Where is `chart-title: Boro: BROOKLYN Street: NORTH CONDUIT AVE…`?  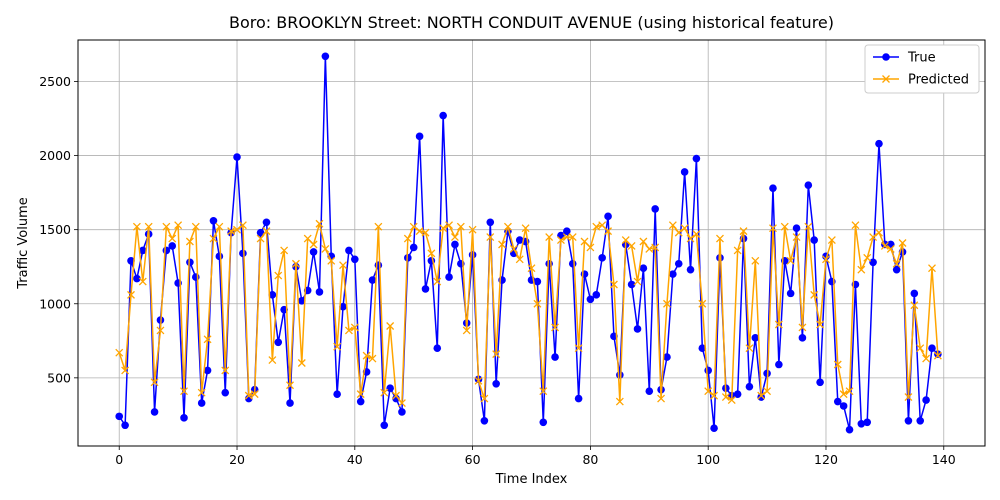 chart-title: Boro: BROOKLYN Street: NORTH CONDUIT AVE… is located at coordinates (531, 22).